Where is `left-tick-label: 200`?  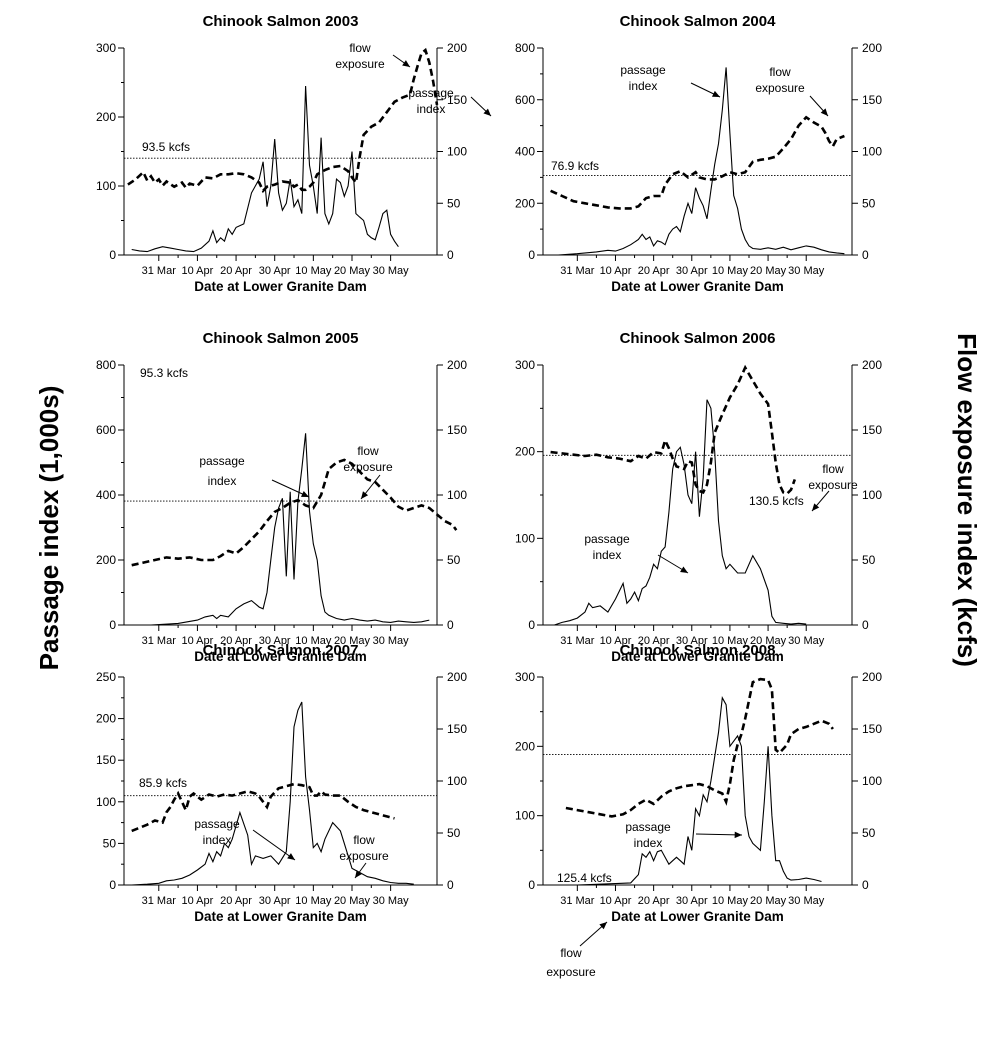
left-tick-label: 200 is located at coordinates (525, 746).